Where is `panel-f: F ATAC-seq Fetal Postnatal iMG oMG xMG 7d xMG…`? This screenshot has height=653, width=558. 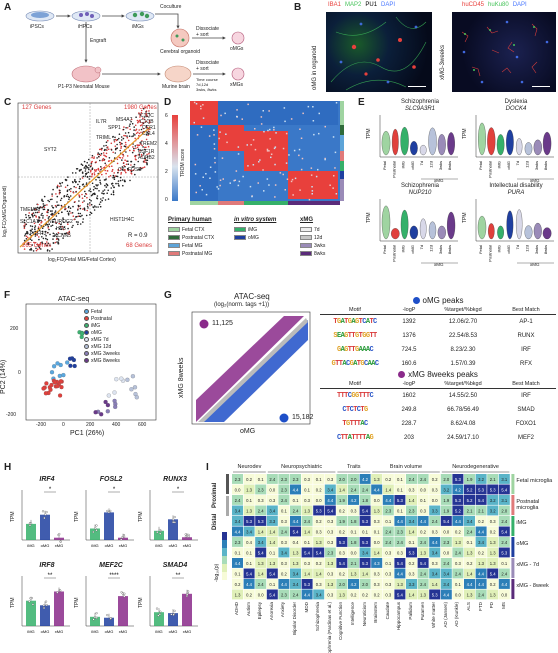
panel-f: F ATAC-seq Fetal Postnatal iMG oMG xMG 7d xMG… is located at coordinates (80, 370).